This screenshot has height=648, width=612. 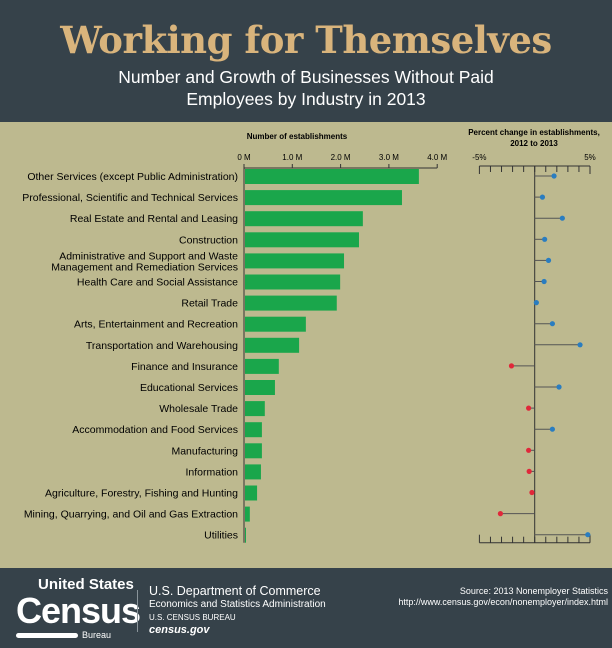 What do you see at coordinates (157, 283) in the screenshot?
I see `category-label: Health Care and Social Assistance` at bounding box center [157, 283].